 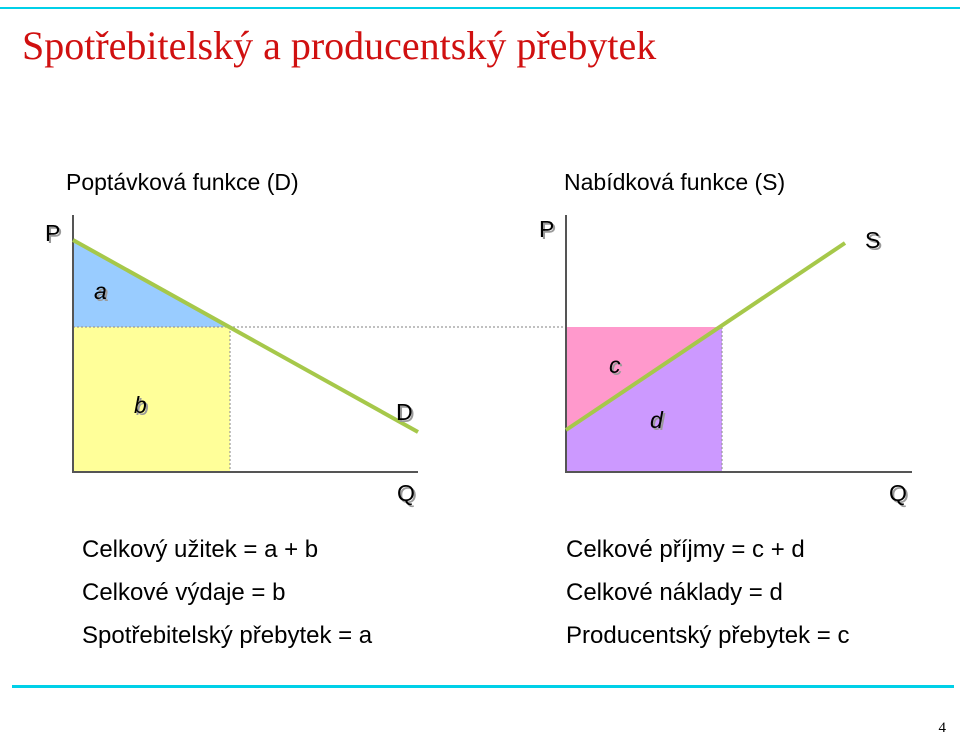 I want to click on supply-y-label: P, so click(x=546, y=229).